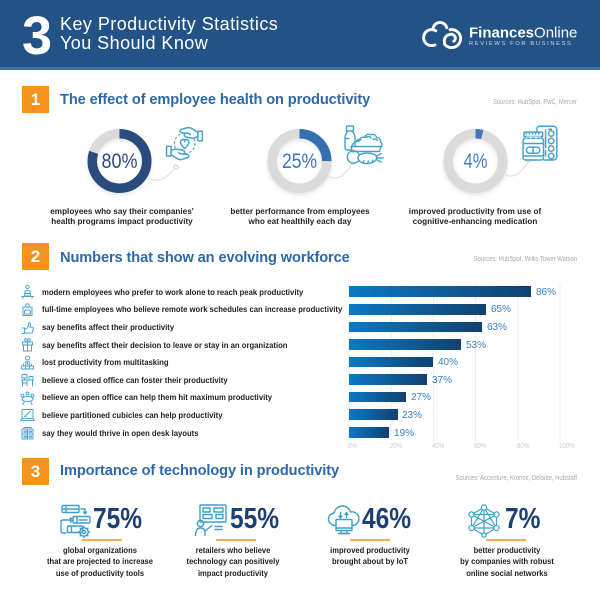 This screenshot has height=600, width=600. What do you see at coordinates (120, 161) in the screenshot?
I see `svg-text: 80%` at bounding box center [120, 161].